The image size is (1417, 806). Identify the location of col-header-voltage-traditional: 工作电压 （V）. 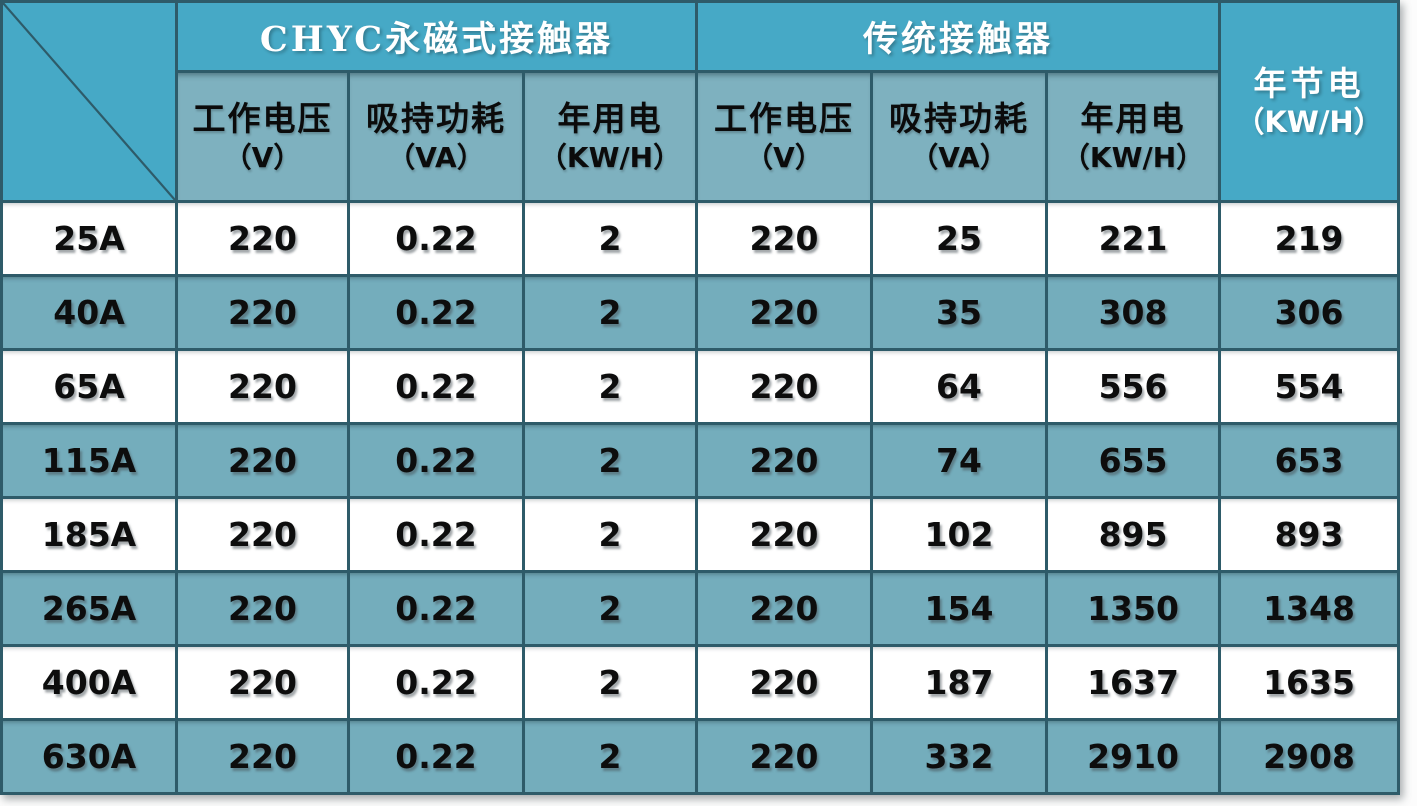
(784, 136).